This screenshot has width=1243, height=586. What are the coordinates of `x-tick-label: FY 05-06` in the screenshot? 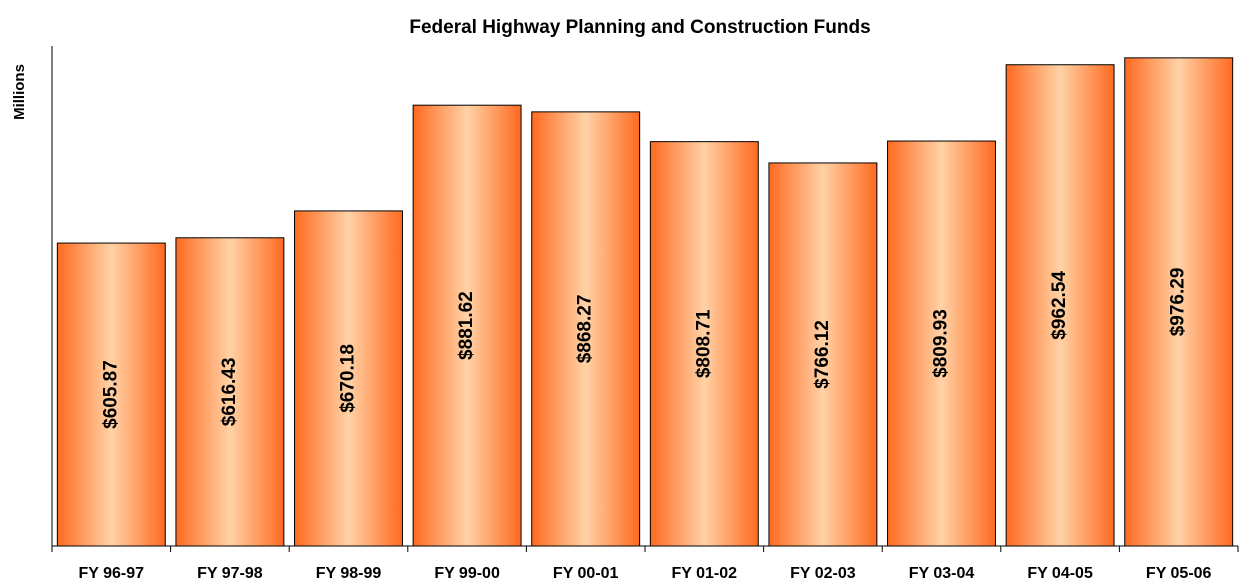 It's located at (1179, 573).